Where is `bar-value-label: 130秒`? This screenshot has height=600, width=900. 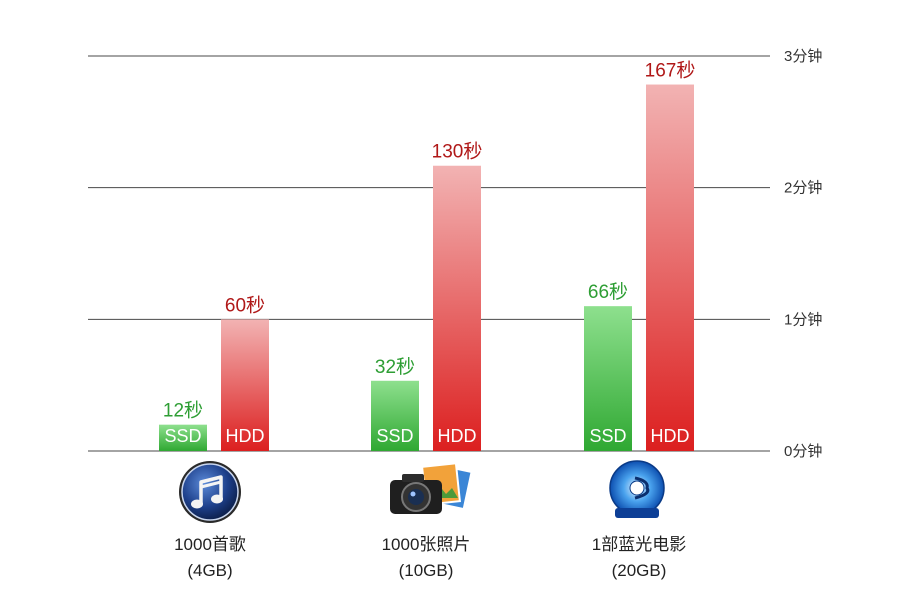
bar-value-label: 130秒 is located at coordinates (457, 152).